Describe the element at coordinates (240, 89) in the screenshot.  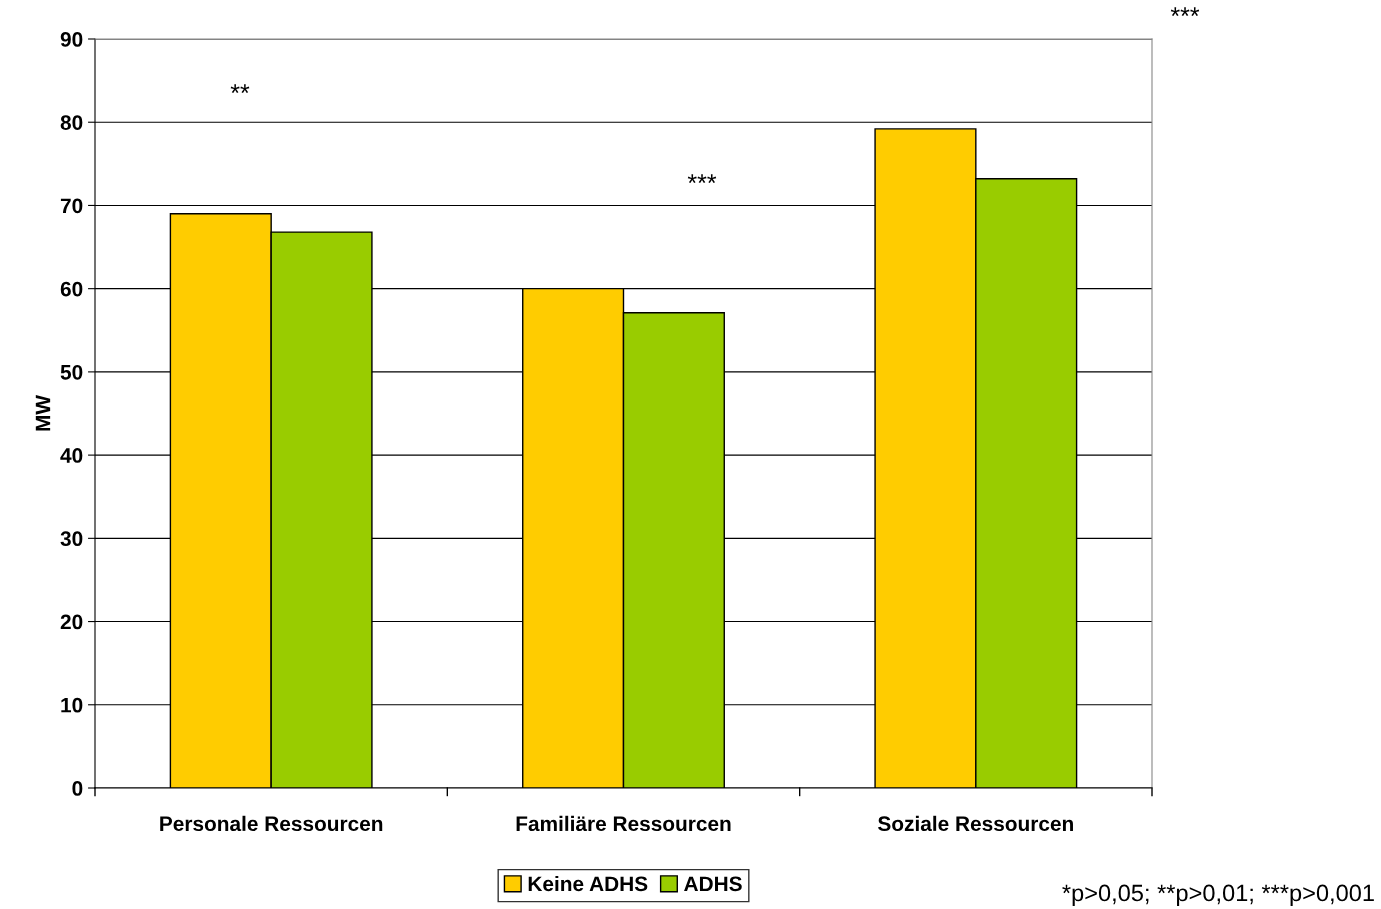
I see `annotation: **` at that location.